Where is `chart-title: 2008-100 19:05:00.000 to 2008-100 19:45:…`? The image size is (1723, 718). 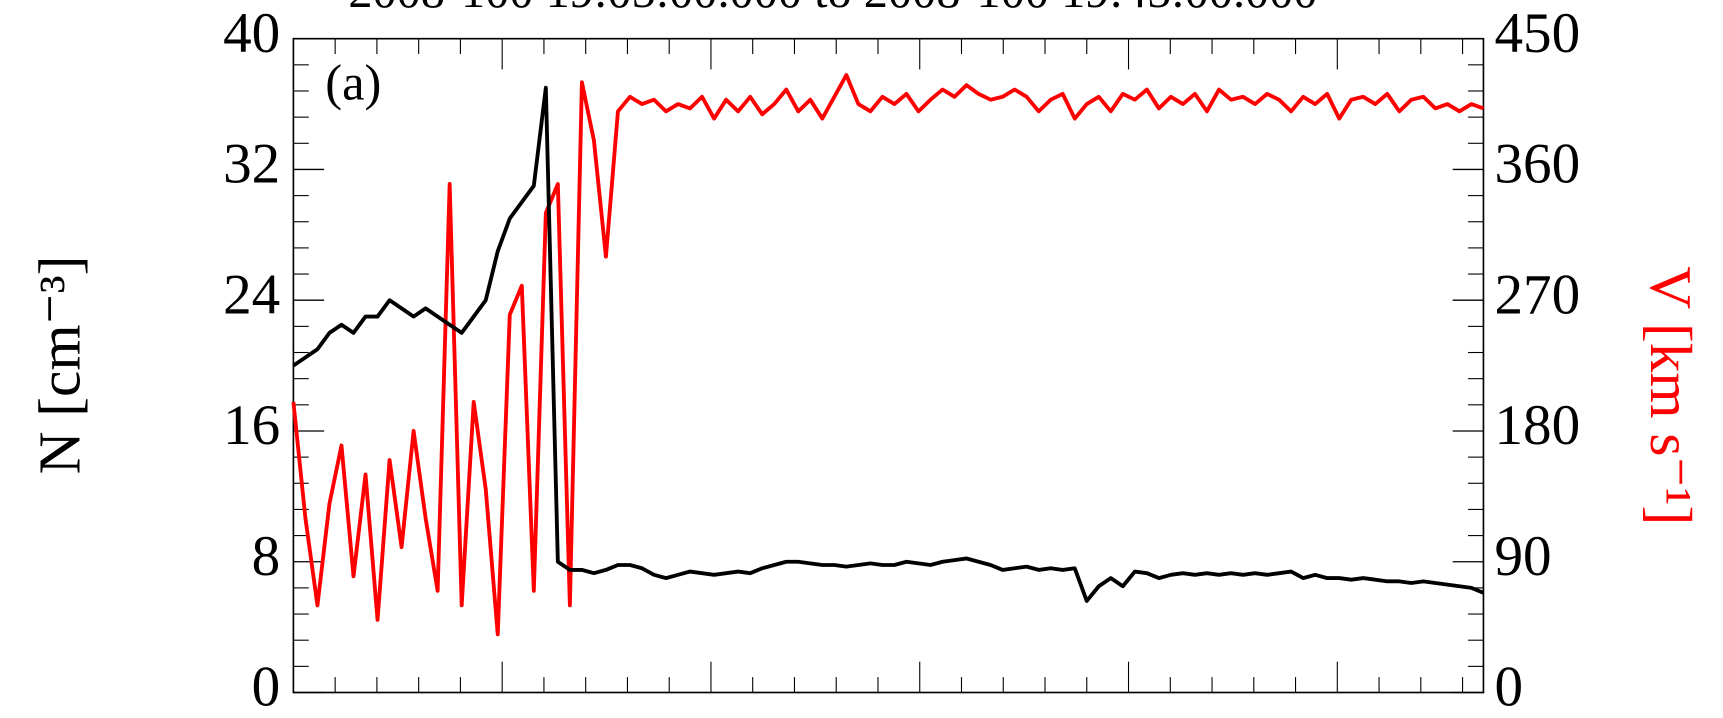 chart-title: 2008-100 19:05:00.000 to 2008-100 19:45:… is located at coordinates (832, 9).